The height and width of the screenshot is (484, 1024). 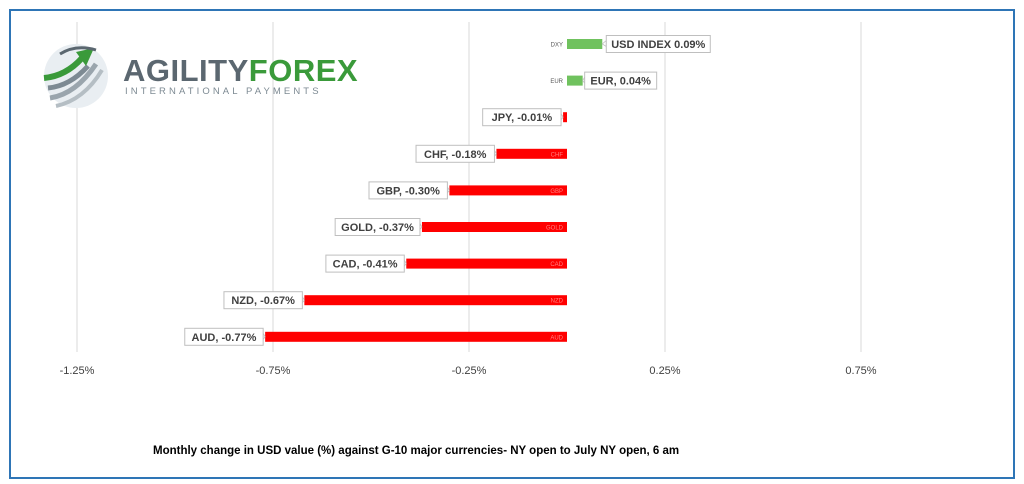 I want to click on callout-pointer, so click(x=604, y=43).